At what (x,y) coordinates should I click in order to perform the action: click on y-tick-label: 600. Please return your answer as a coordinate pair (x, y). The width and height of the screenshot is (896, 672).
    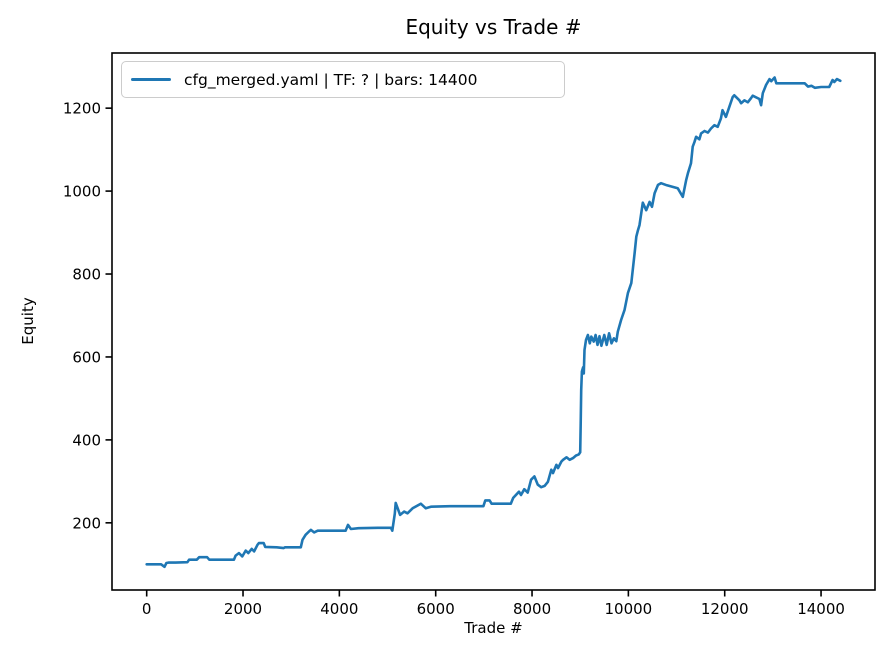
    Looking at the image, I should click on (86, 357).